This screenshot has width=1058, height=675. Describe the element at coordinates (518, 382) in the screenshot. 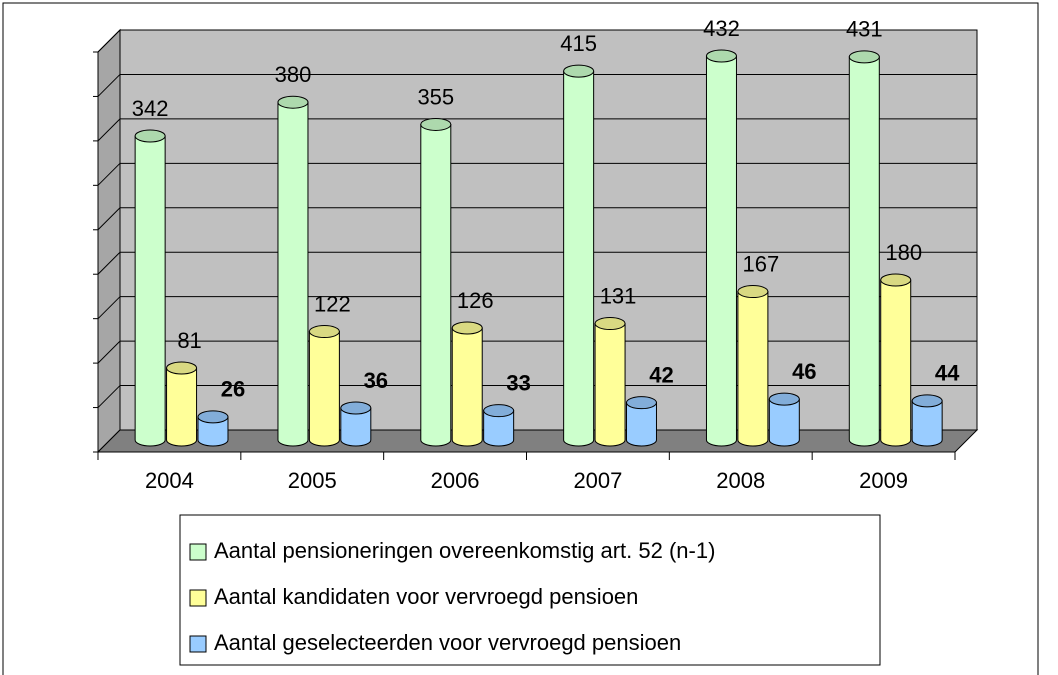

I see `data-label: 33` at that location.